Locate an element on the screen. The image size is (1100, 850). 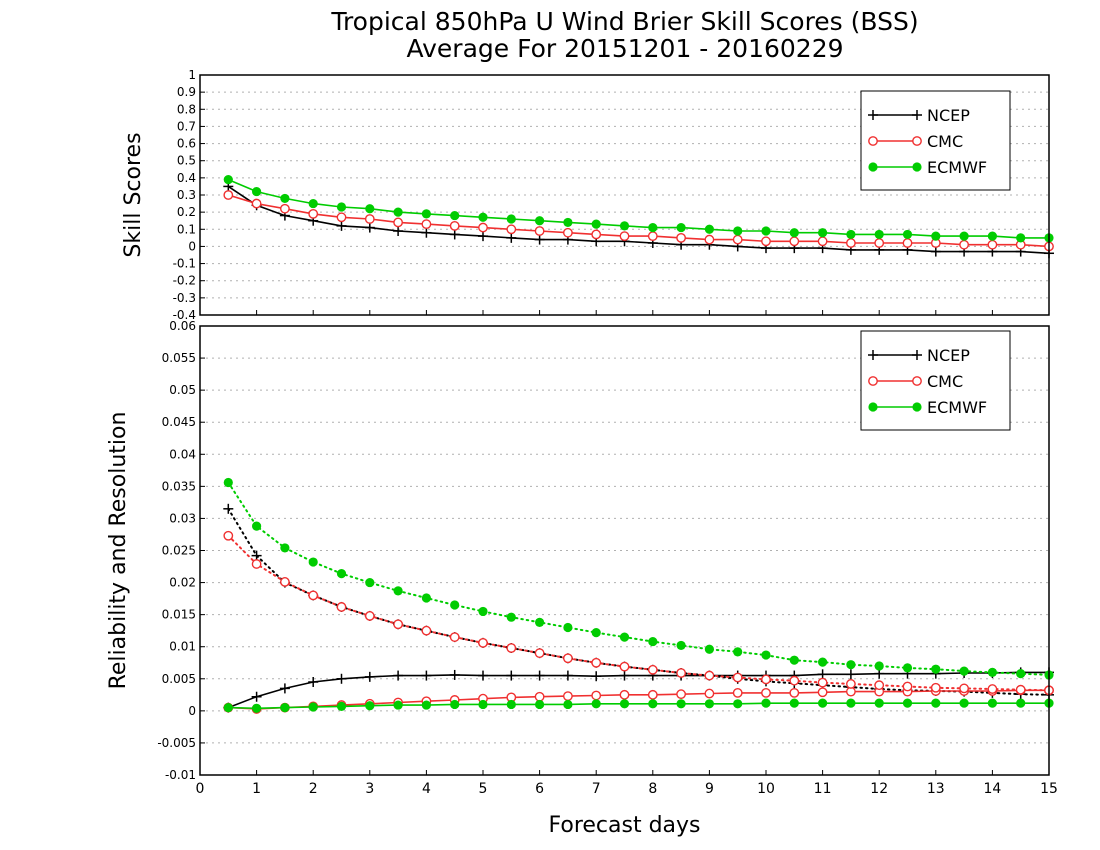
bottom-xtick-label: 8 is located at coordinates (652, 789).